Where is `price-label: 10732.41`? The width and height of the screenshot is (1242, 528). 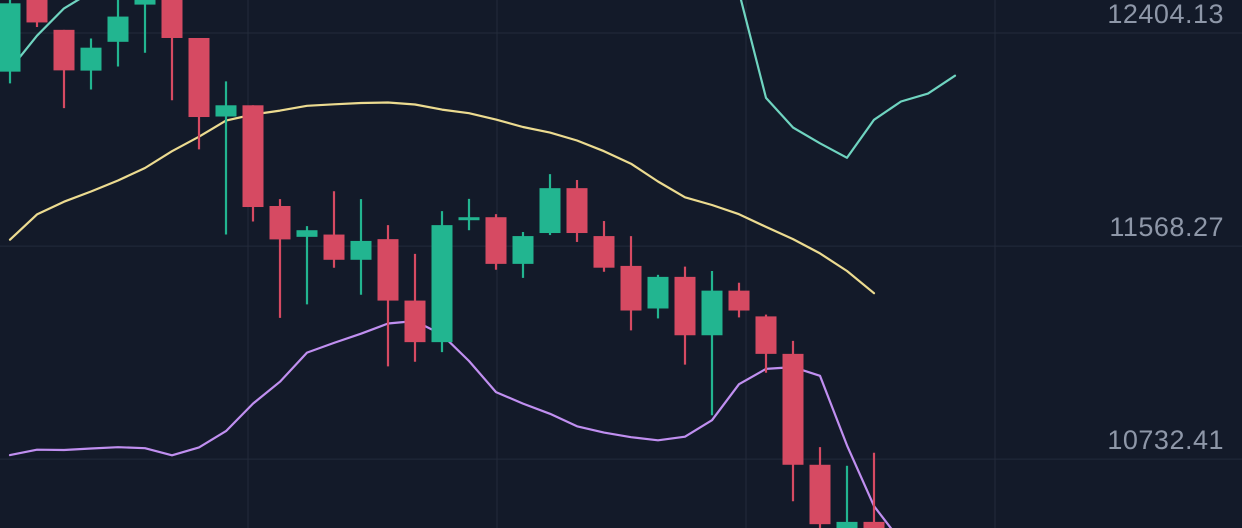 price-label: 10732.41 is located at coordinates (1165, 440).